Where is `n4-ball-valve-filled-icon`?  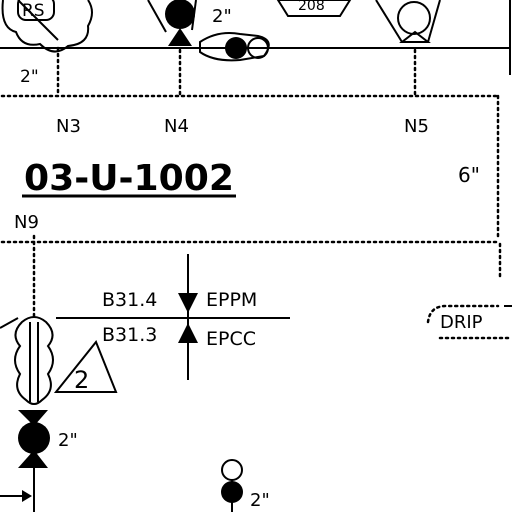 n4-ball-valve-filled-icon is located at coordinates (236, 48).